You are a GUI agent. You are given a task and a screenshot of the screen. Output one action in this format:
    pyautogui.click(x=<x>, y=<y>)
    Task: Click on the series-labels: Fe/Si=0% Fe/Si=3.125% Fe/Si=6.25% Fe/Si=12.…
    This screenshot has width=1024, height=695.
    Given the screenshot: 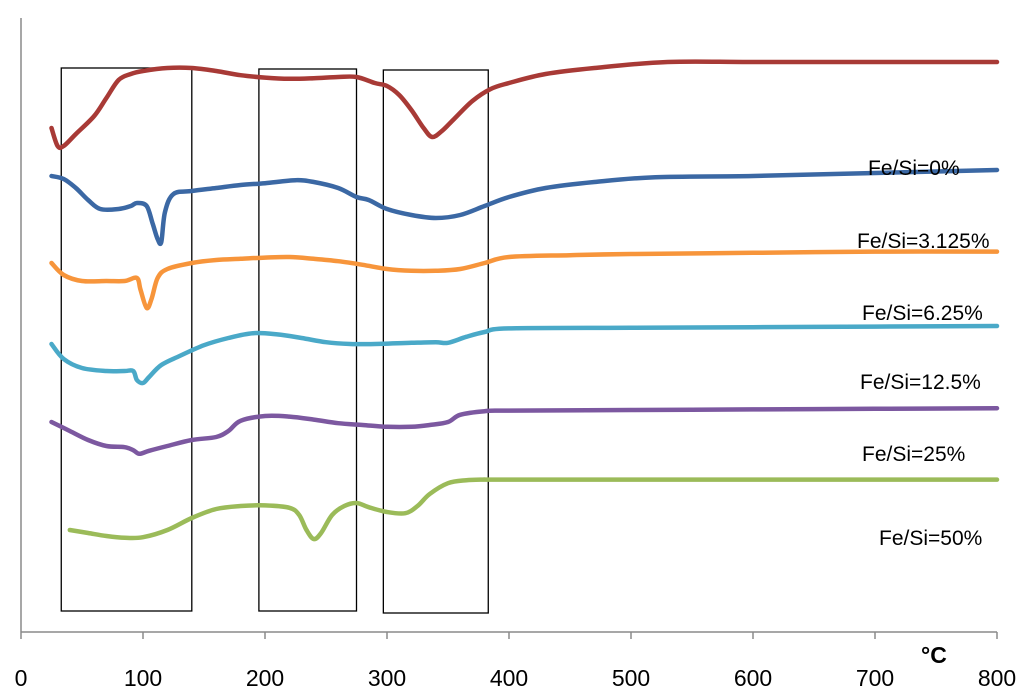 What is the action you would take?
    pyautogui.click(x=923, y=353)
    